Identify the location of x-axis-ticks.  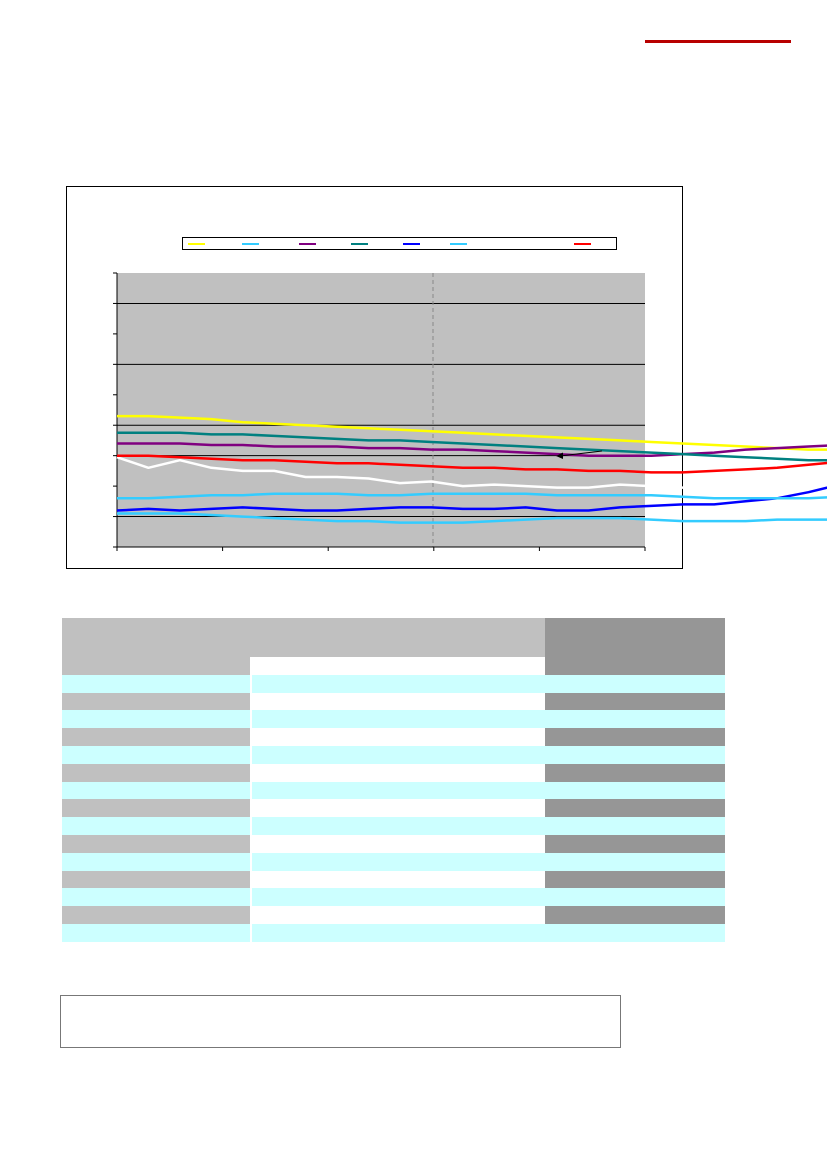
(381, 549).